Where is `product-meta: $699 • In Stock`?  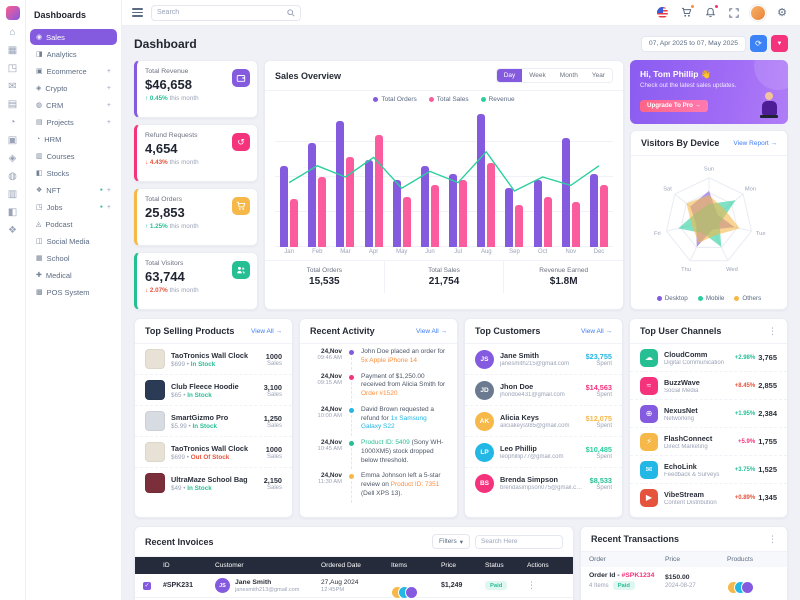 product-meta: $699 • In Stock is located at coordinates (193, 364).